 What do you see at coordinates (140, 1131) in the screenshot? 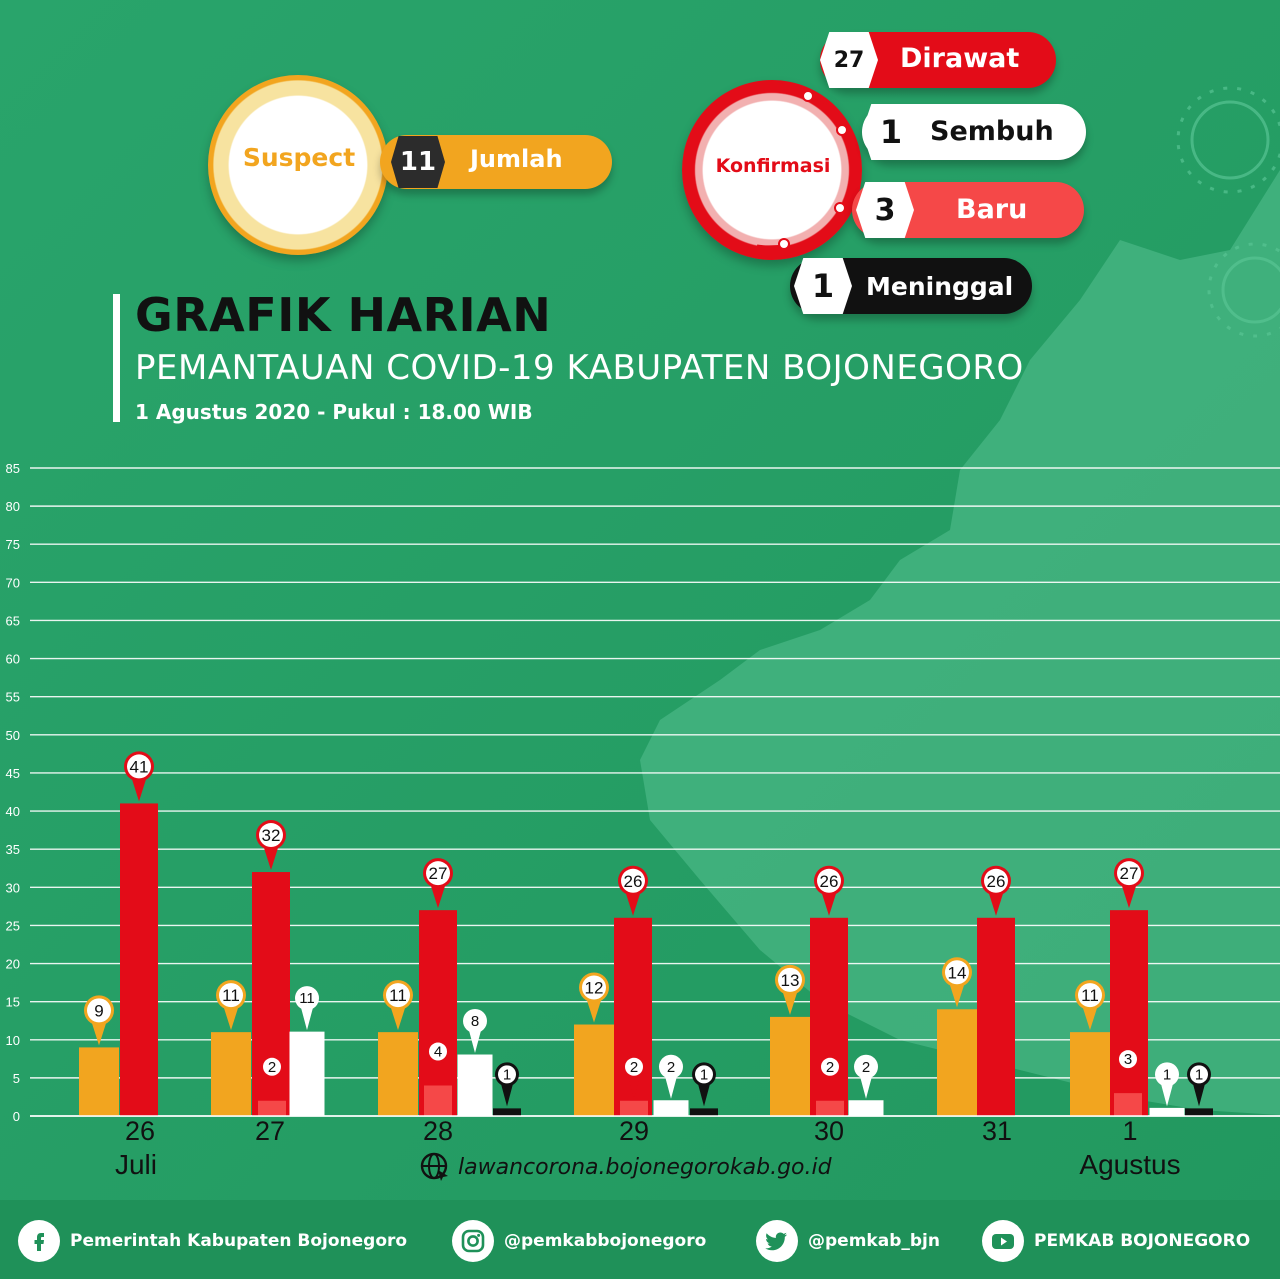
I see `x-tick-label: 26` at bounding box center [140, 1131].